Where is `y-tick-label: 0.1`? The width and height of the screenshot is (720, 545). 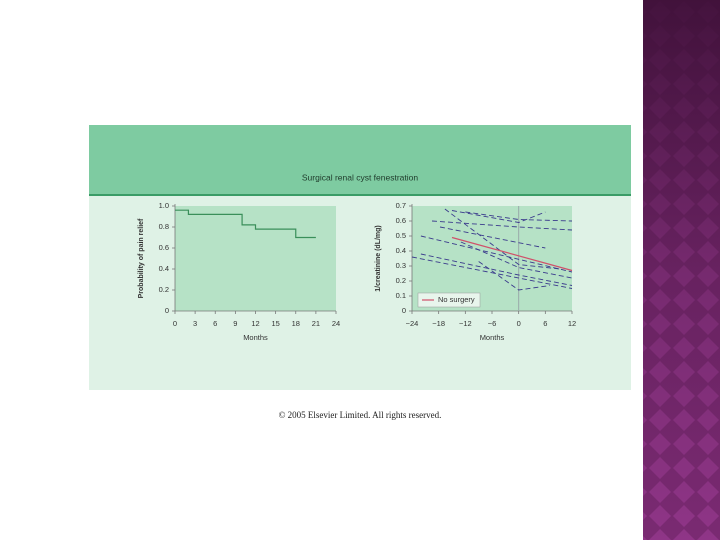
y-tick-label: 0.1 is located at coordinates (401, 295).